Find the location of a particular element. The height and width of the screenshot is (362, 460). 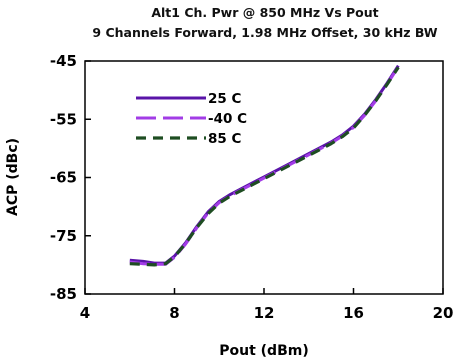

x-tick-label: 4 is located at coordinates (85, 313).